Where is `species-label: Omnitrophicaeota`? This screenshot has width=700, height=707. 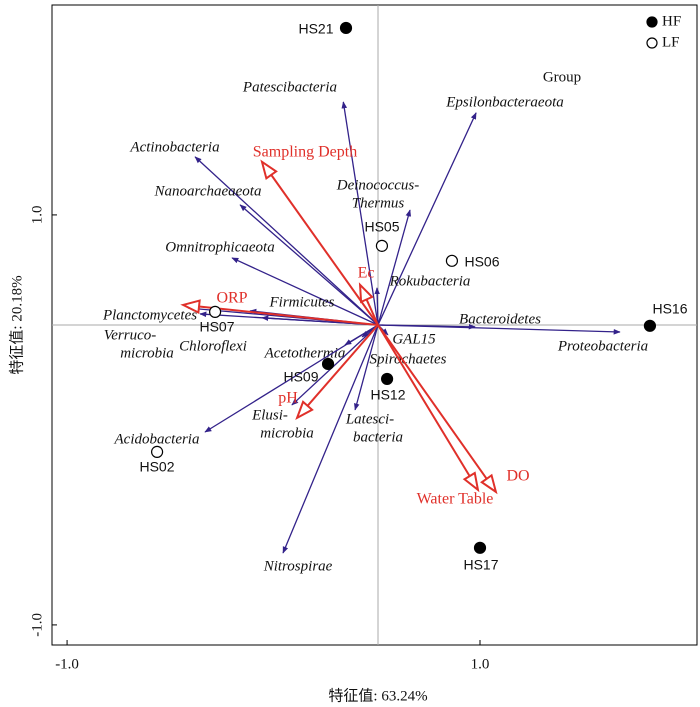 species-label: Omnitrophicaeota is located at coordinates (219, 247).